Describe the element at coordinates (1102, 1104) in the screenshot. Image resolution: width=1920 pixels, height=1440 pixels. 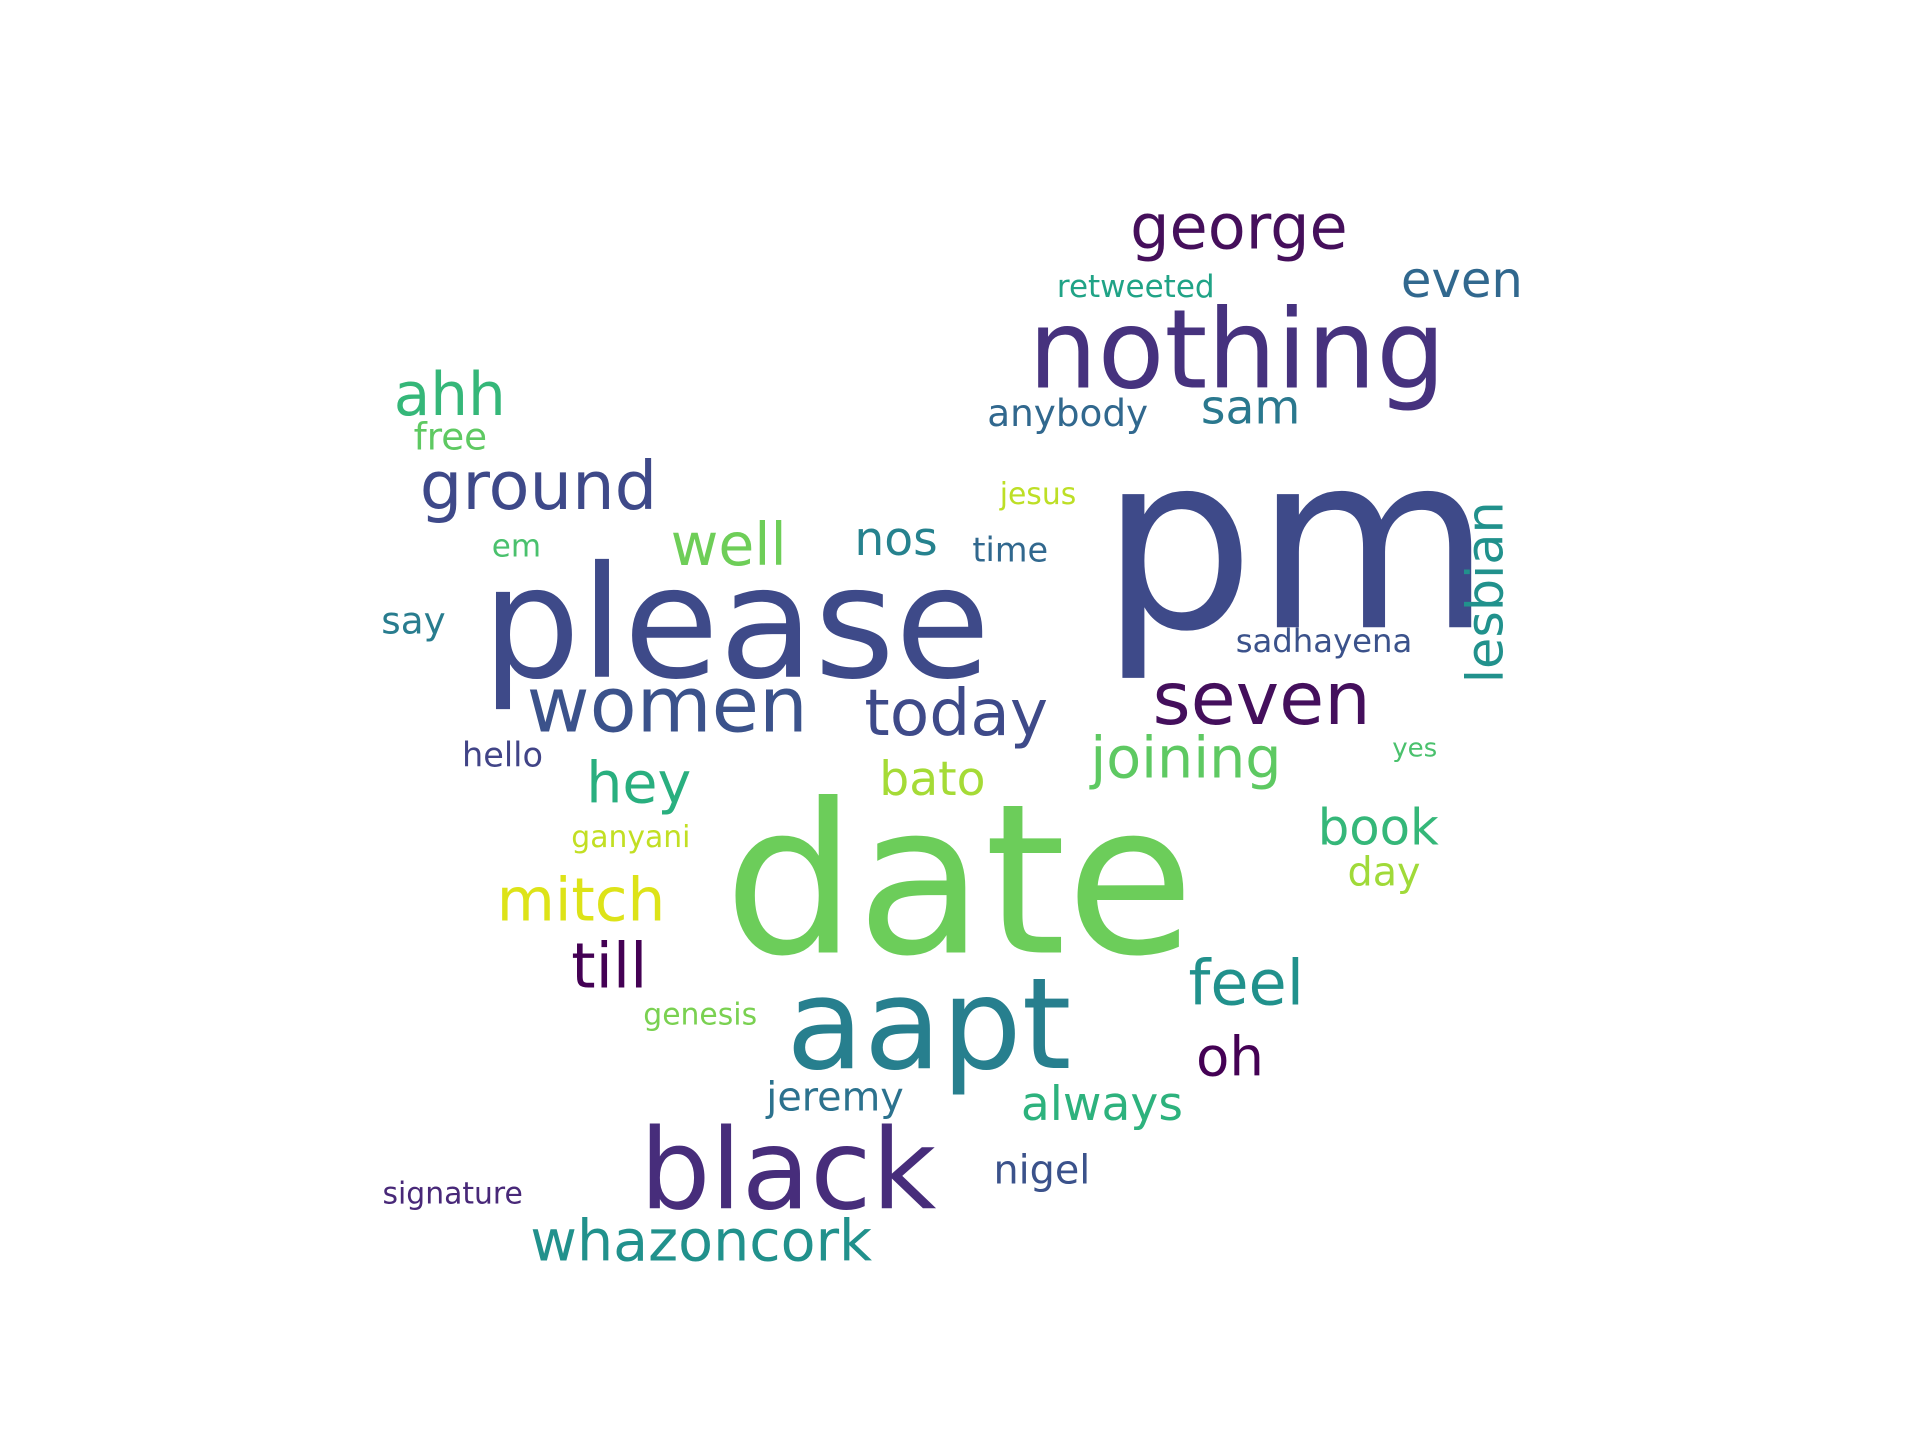
I see `word-always: always` at that location.